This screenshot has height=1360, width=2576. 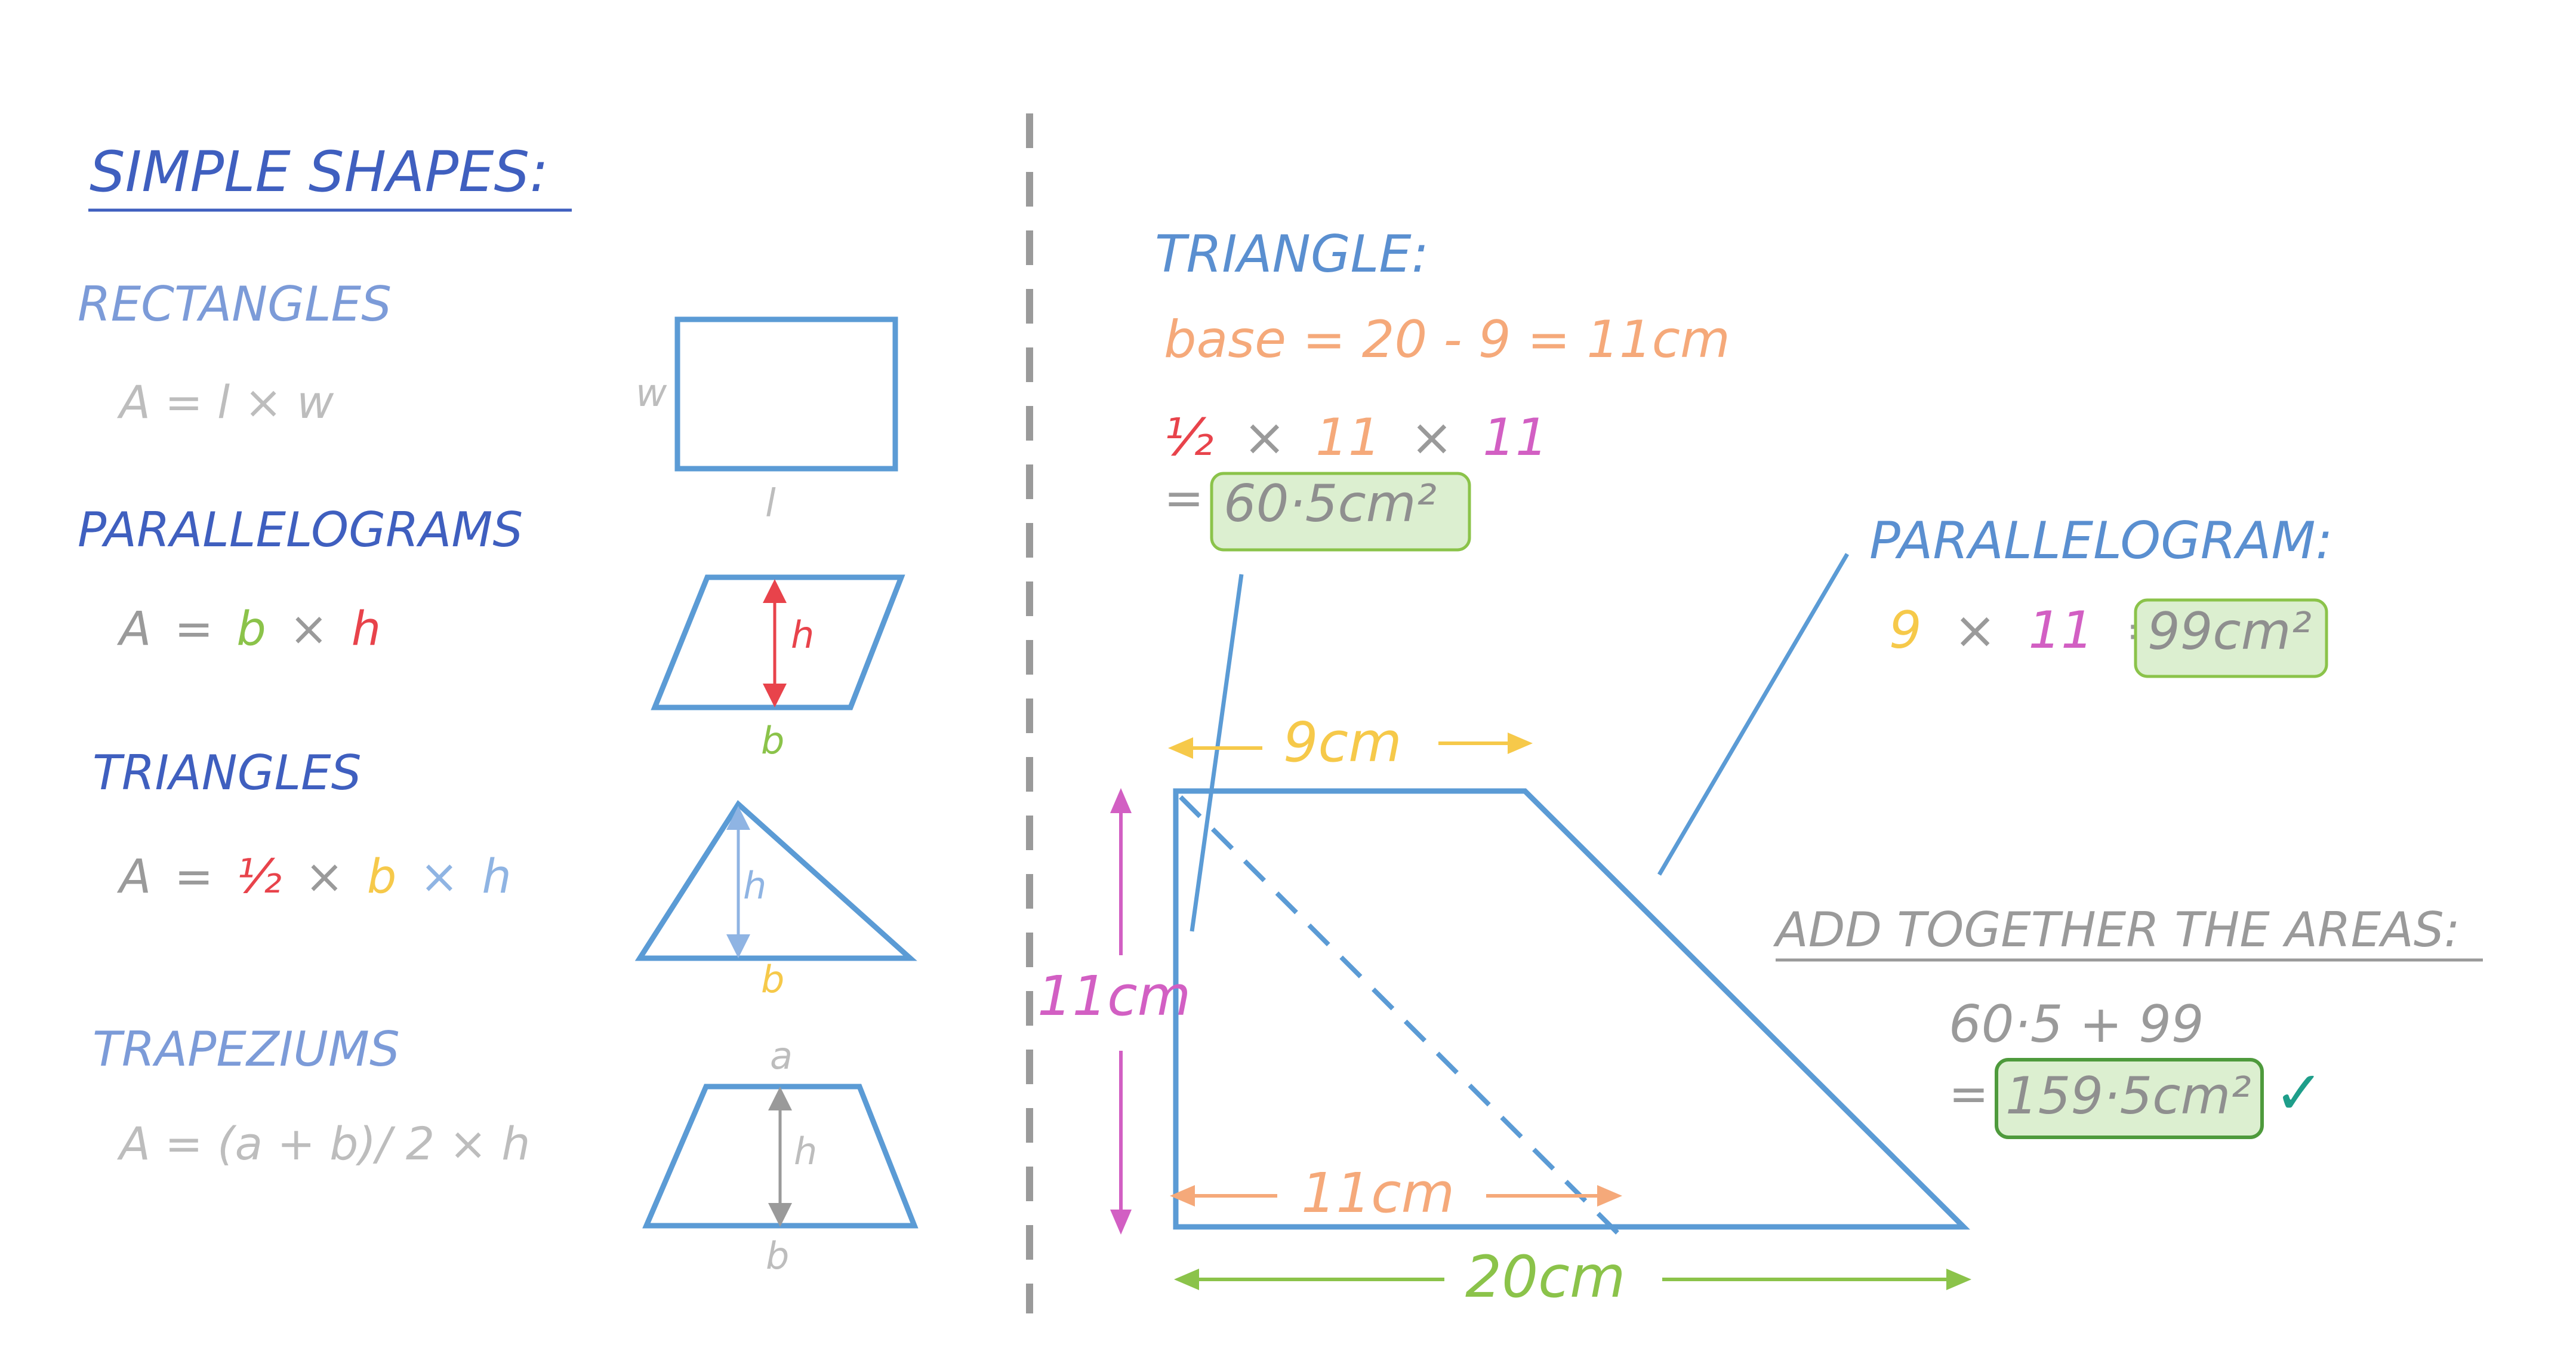 I want to click on parallelogram-result-box, so click(x=2231, y=638).